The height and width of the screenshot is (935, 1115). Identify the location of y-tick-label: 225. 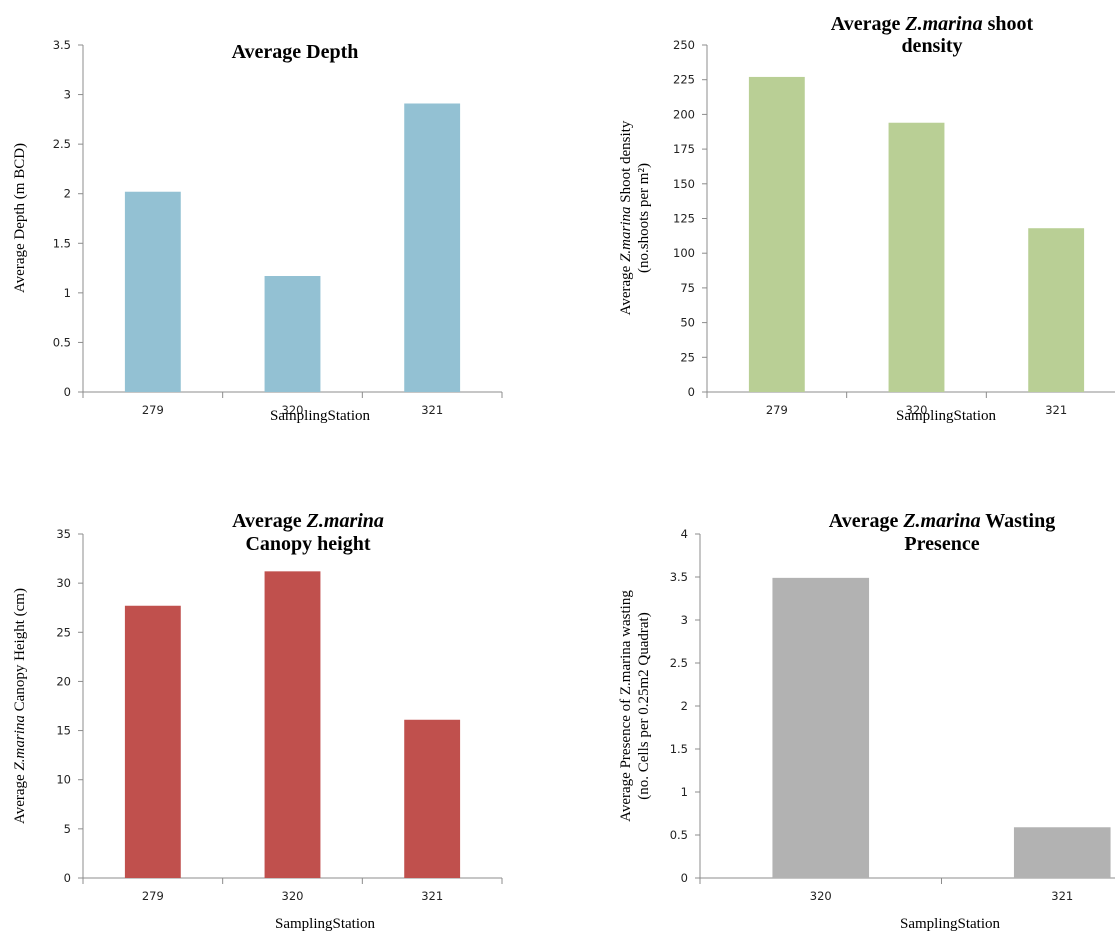
(684, 80).